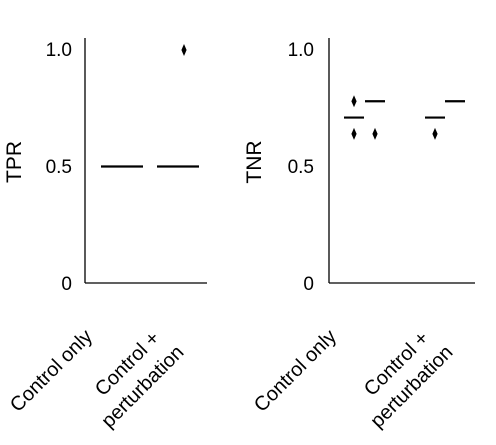 The image size is (496, 445). Describe the element at coordinates (66, 284) in the screenshot. I see `tpr-ytick-0: 0` at that location.